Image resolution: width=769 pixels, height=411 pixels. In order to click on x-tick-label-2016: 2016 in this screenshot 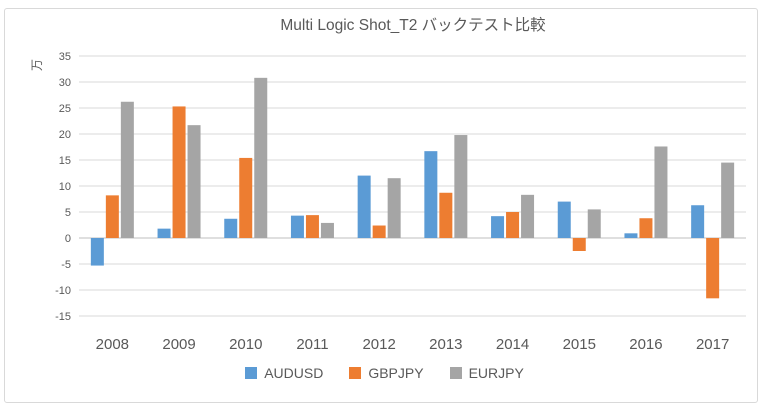, I will do `click(645, 344)`.